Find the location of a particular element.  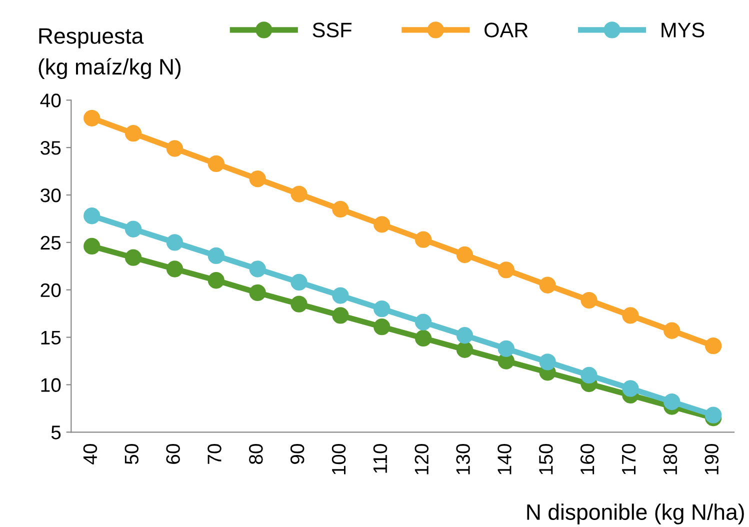

x-axis-title: N disponible (kg N/ha) is located at coordinates (635, 514).